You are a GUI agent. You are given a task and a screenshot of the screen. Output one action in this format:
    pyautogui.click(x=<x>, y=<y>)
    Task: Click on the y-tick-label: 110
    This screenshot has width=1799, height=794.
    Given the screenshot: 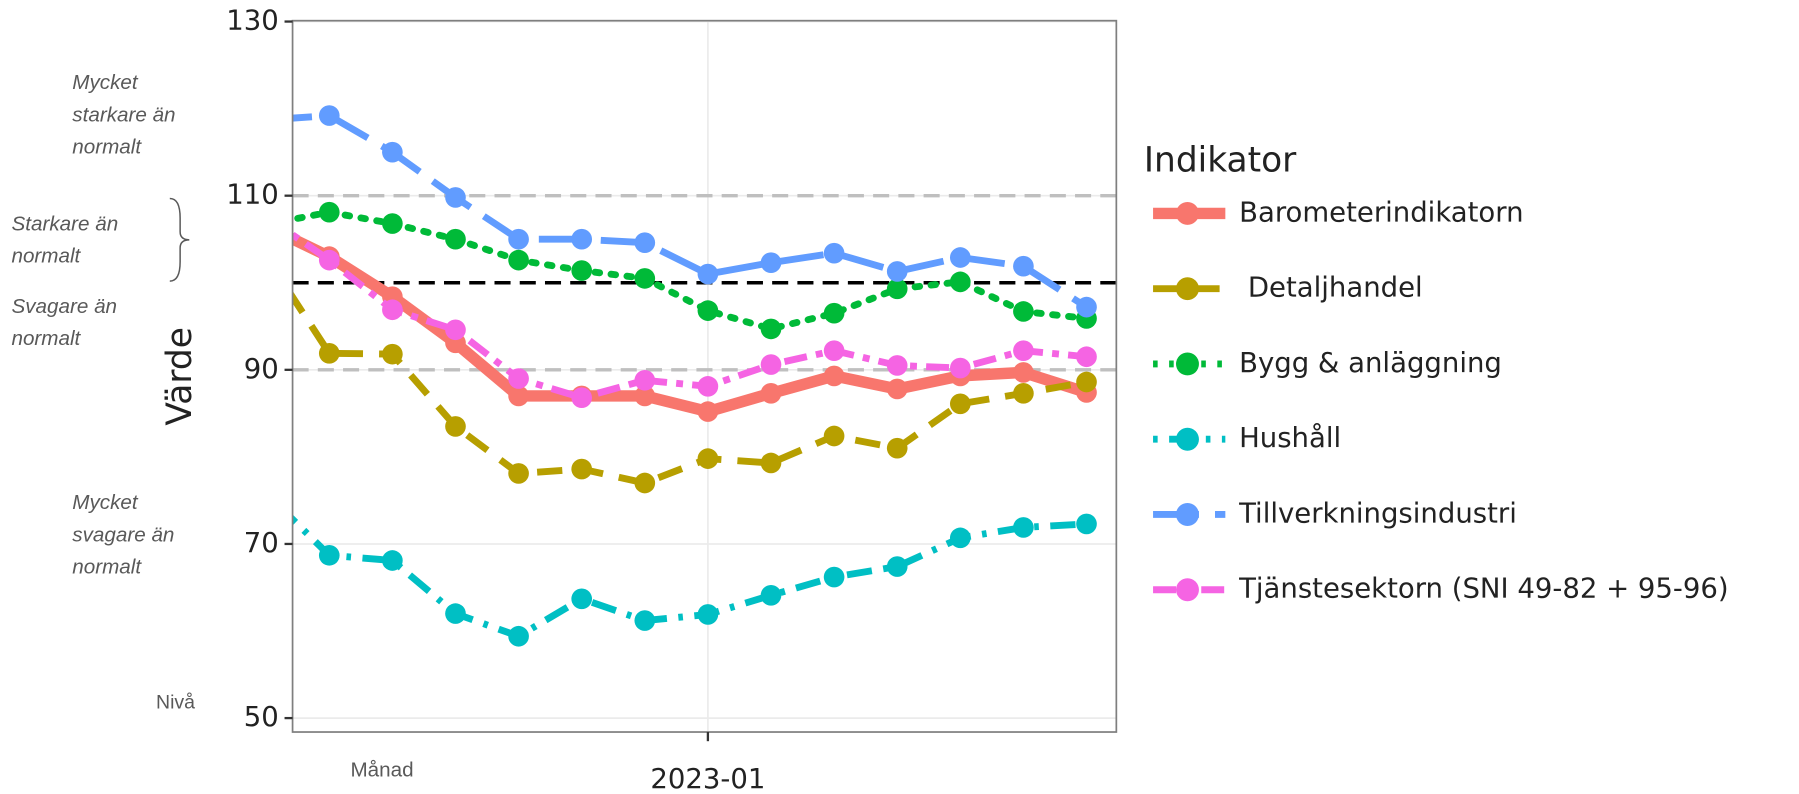 What is the action you would take?
    pyautogui.click(x=252, y=195)
    